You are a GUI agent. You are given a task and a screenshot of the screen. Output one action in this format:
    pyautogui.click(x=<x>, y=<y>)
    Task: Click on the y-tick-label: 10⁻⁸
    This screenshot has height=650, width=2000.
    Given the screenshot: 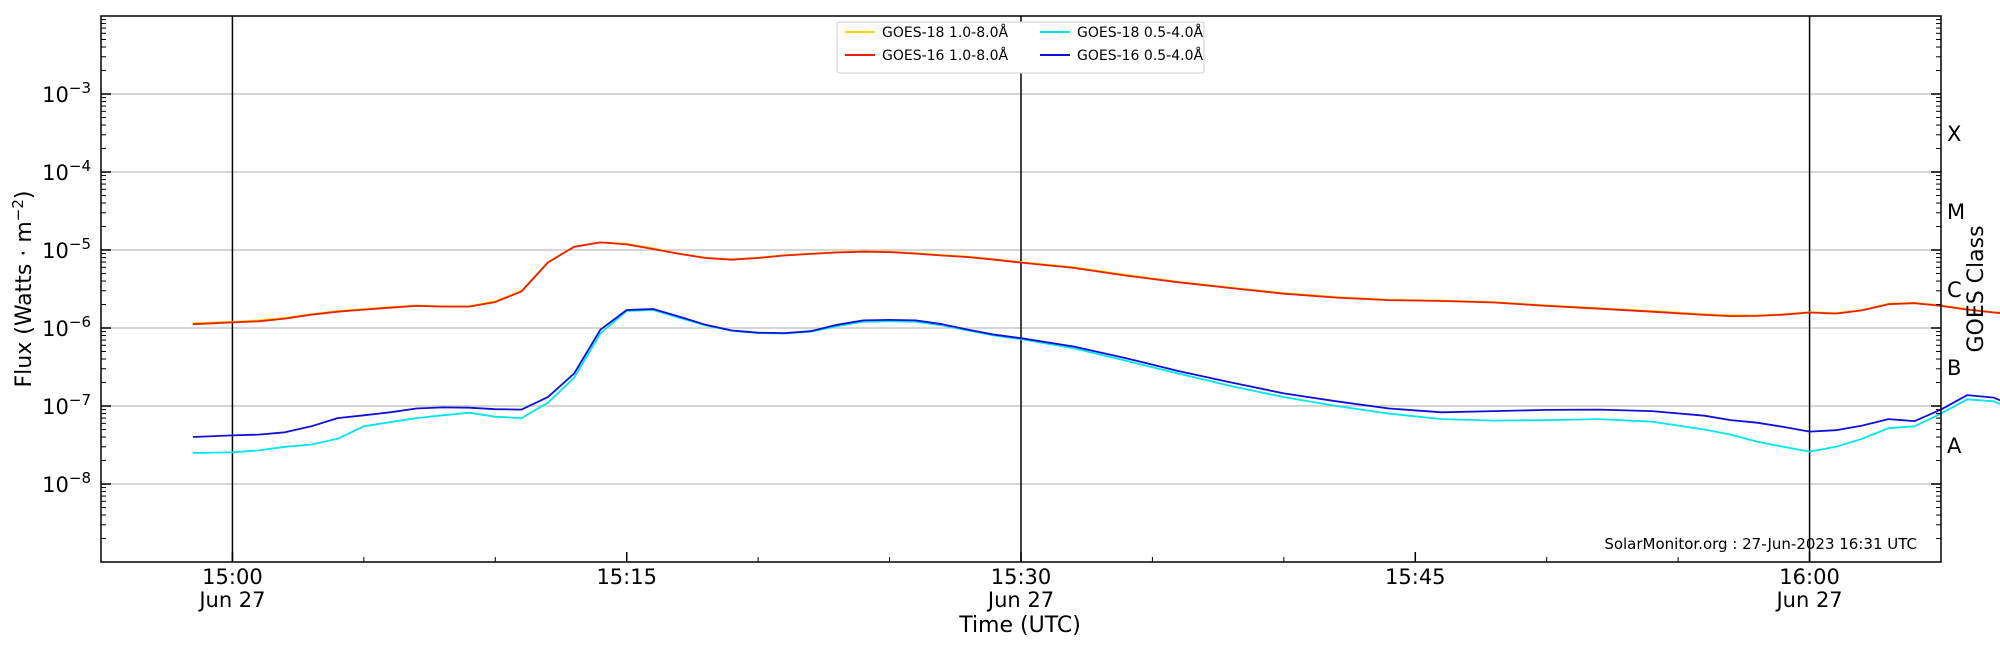 What is the action you would take?
    pyautogui.click(x=66, y=483)
    